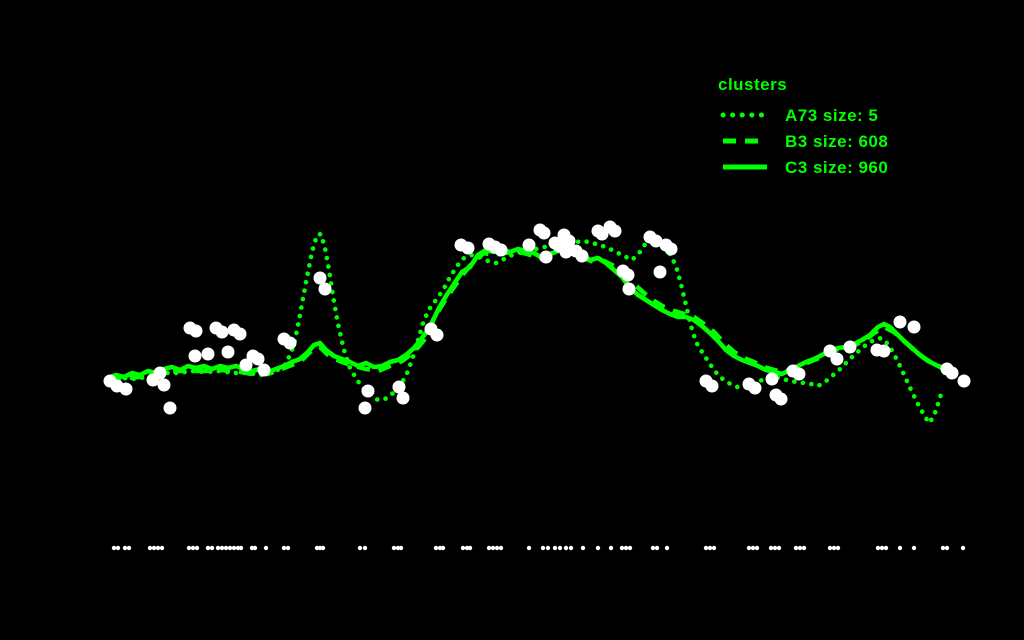  What do you see at coordinates (745, 167) in the screenshot?
I see `solid-line-key-icon` at bounding box center [745, 167].